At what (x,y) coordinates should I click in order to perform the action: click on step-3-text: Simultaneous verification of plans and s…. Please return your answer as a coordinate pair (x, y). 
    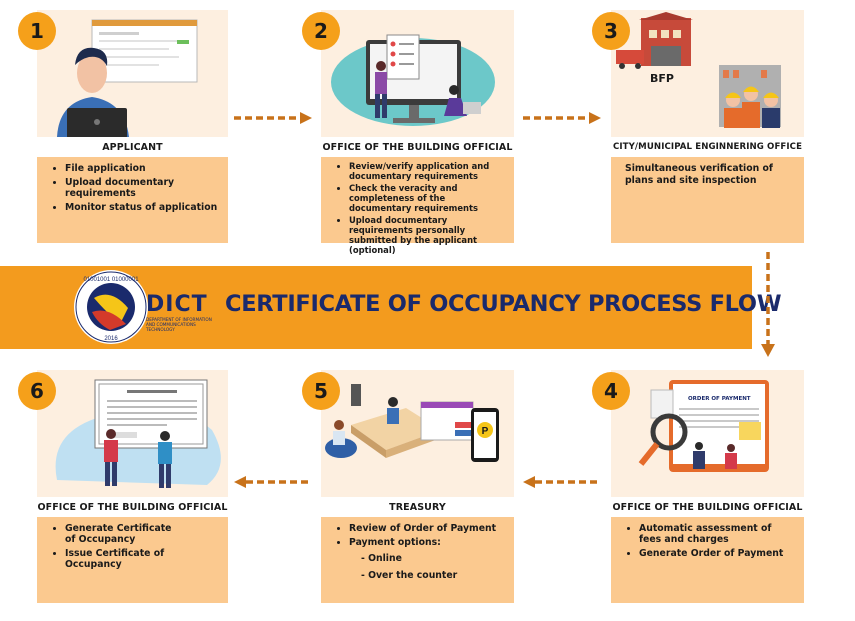
    Looking at the image, I should click on (699, 174).